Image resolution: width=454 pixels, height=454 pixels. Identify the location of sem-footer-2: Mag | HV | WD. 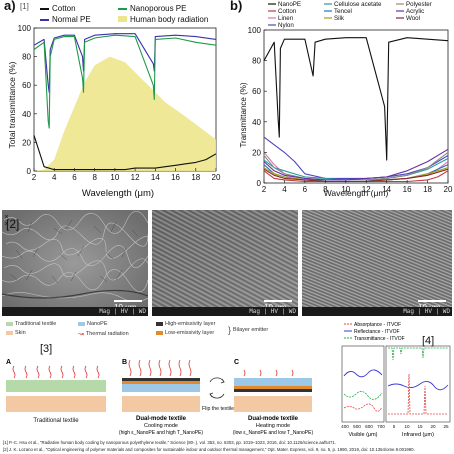
(225, 311).